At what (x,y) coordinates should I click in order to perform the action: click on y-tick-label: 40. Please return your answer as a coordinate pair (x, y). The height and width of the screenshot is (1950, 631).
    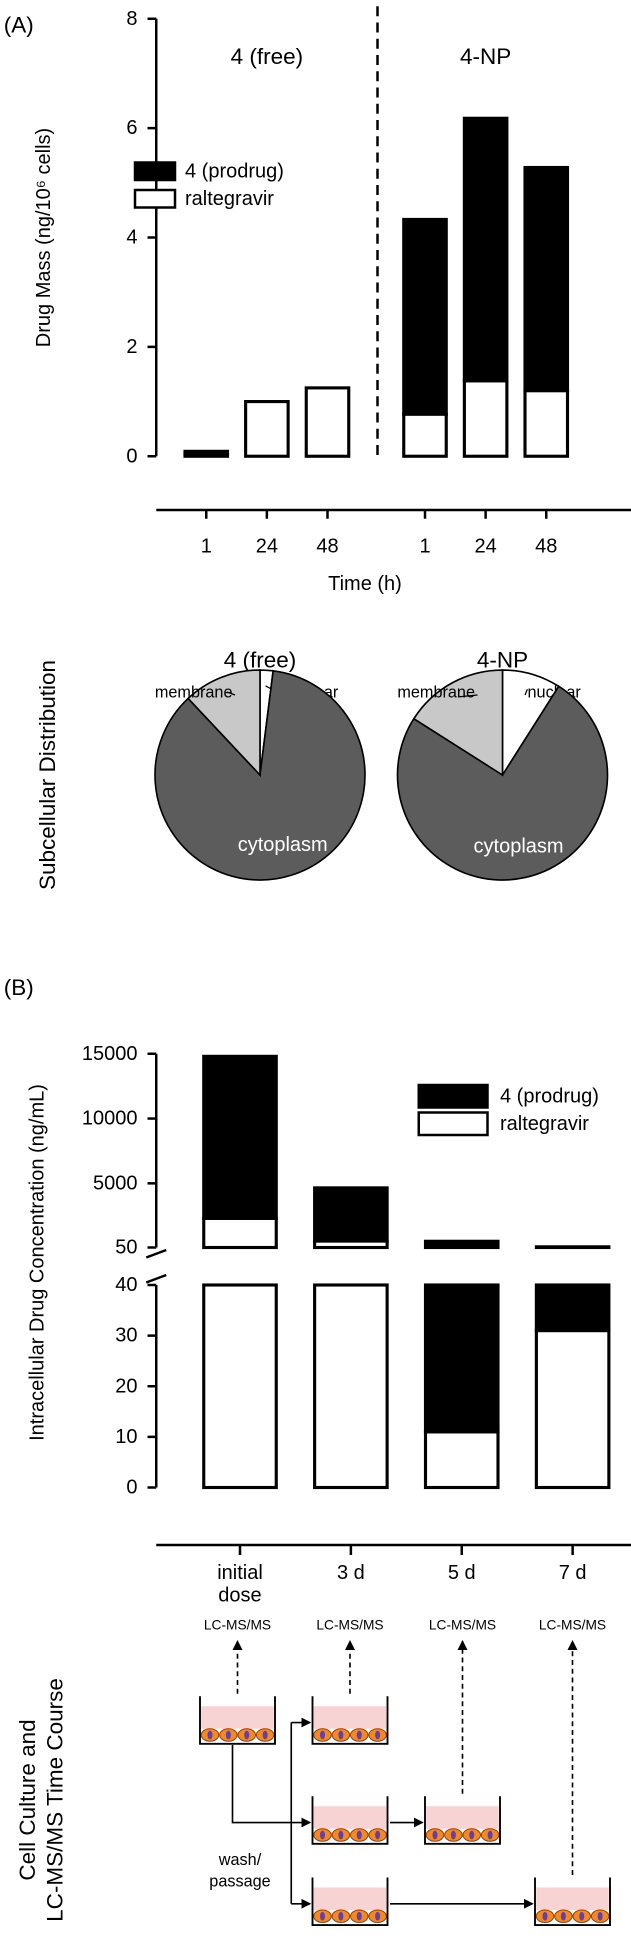
    Looking at the image, I should click on (126, 1285).